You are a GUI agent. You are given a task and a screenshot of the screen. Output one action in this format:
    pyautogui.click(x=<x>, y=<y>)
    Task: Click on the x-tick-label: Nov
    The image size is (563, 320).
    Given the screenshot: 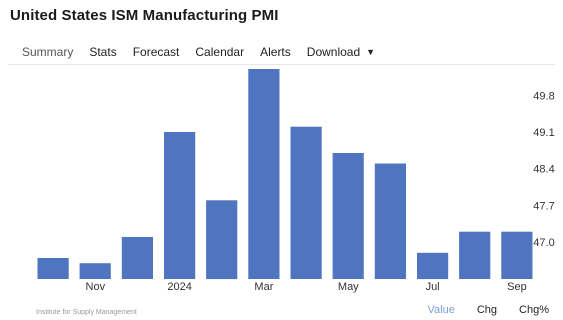 What is the action you would take?
    pyautogui.click(x=96, y=287)
    